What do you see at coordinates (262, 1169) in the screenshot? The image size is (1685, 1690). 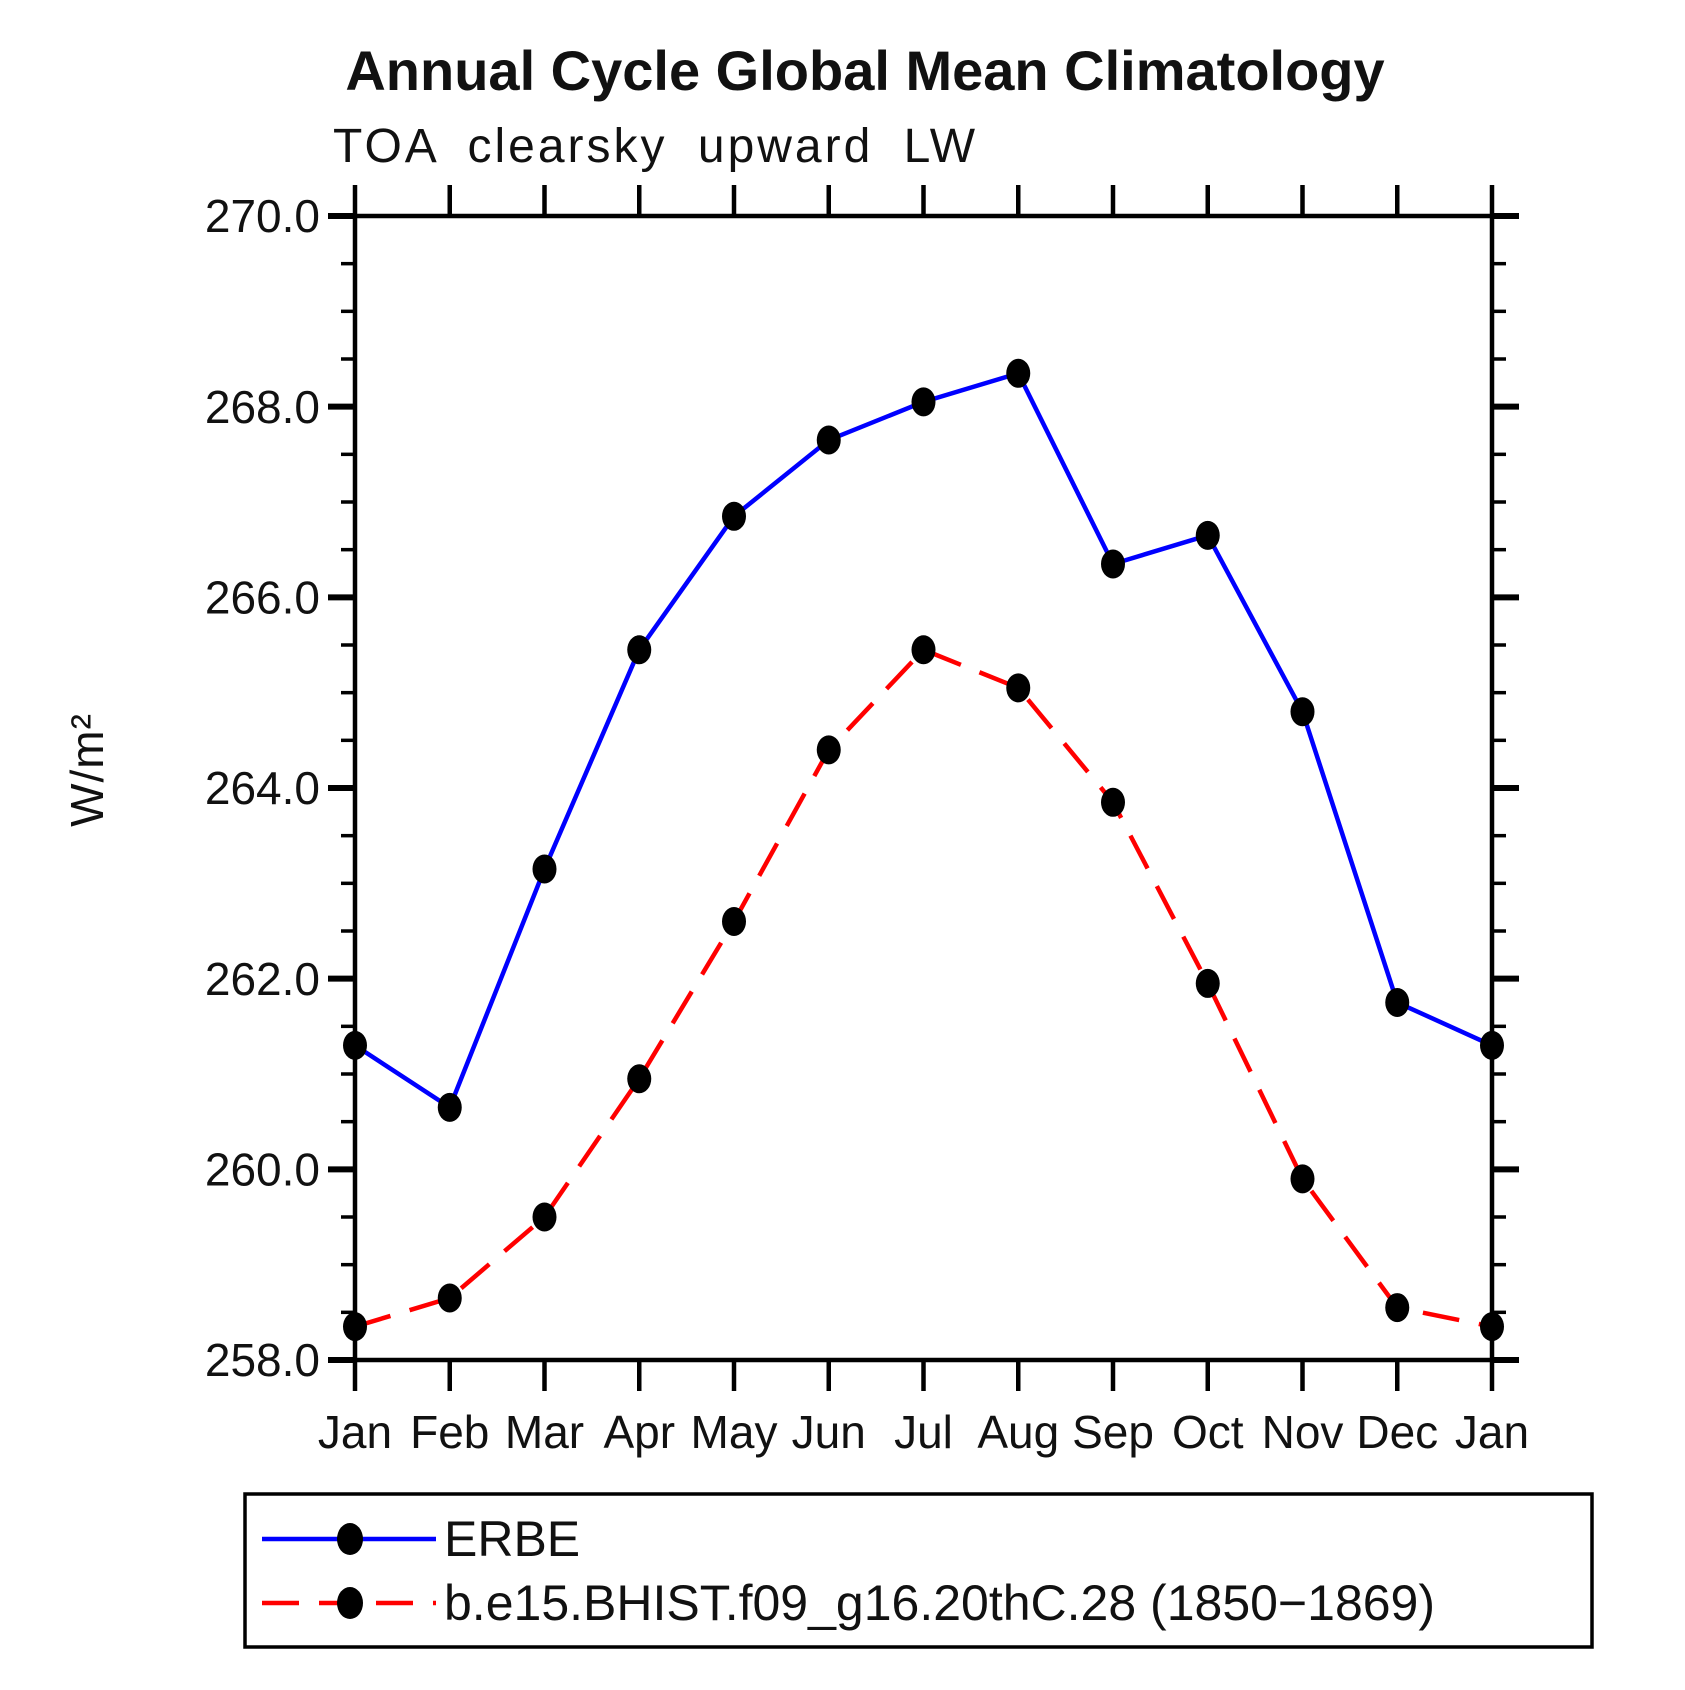 I see `y-tick-label: 260.0` at bounding box center [262, 1169].